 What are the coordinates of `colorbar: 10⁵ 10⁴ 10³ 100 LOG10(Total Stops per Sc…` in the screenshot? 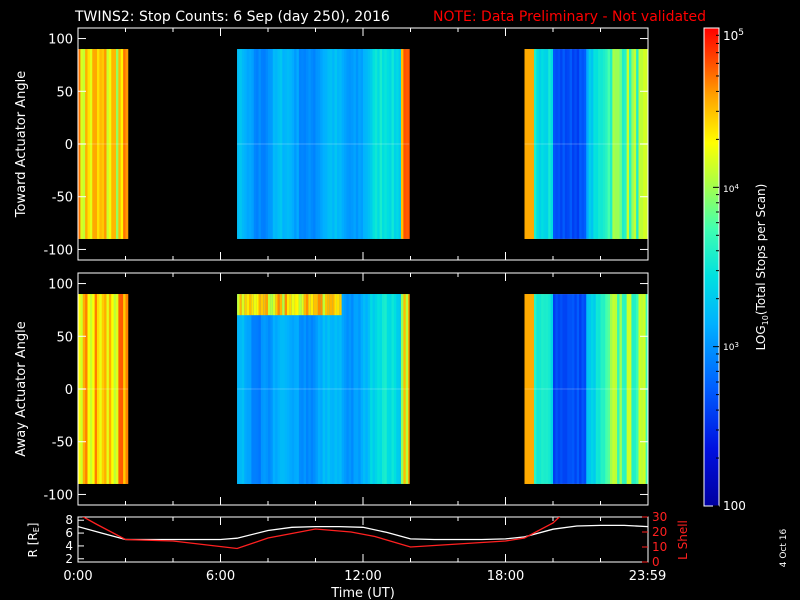 It's located at (736, 270).